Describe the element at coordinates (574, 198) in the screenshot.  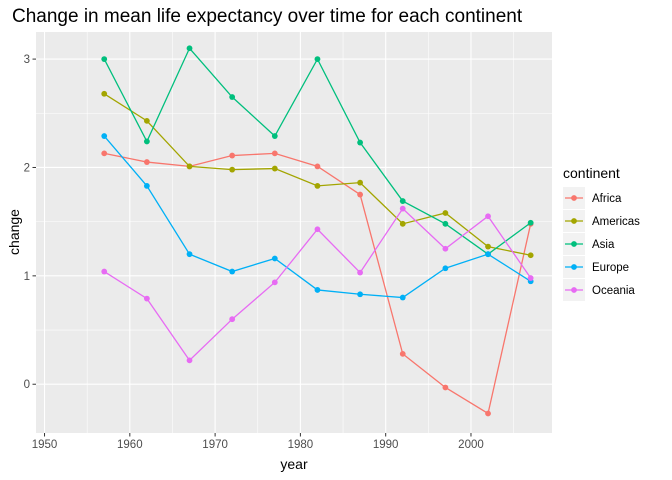
I see `legend-key-point-africa` at that location.